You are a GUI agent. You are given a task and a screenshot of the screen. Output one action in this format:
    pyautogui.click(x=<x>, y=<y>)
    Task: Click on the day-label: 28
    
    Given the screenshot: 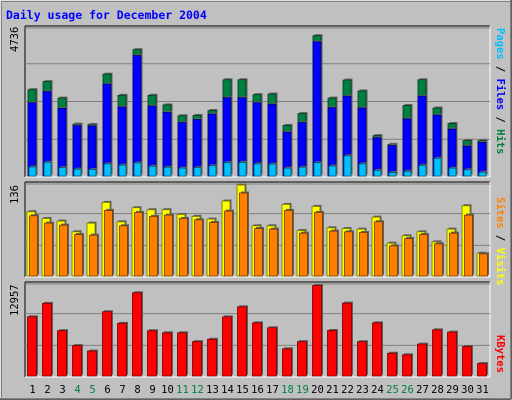 What is the action you would take?
    pyautogui.click(x=437, y=390)
    